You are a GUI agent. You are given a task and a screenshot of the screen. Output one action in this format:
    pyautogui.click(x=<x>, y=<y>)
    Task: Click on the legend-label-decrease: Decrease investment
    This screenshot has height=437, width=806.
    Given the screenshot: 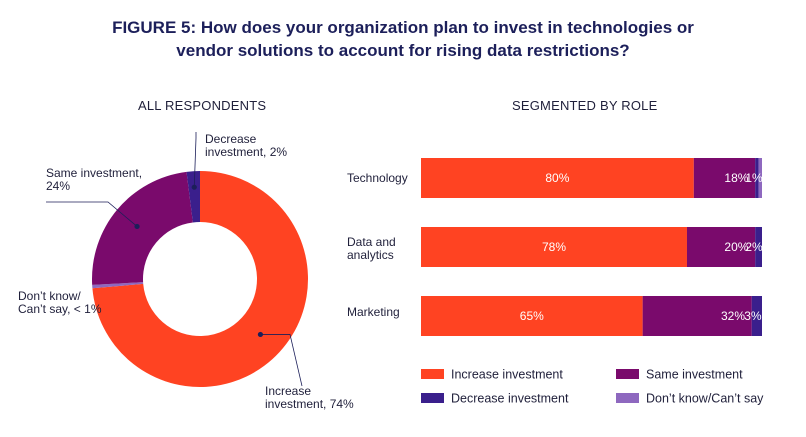 What is the action you would take?
    pyautogui.click(x=510, y=399)
    